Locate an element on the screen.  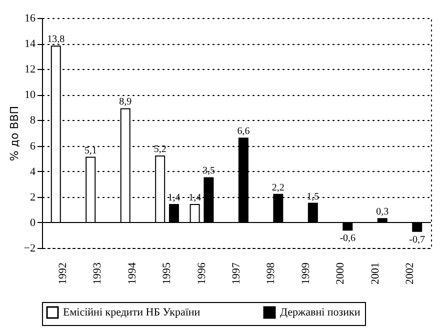
y-axis-title: % до ВВП is located at coordinates (14, 134).